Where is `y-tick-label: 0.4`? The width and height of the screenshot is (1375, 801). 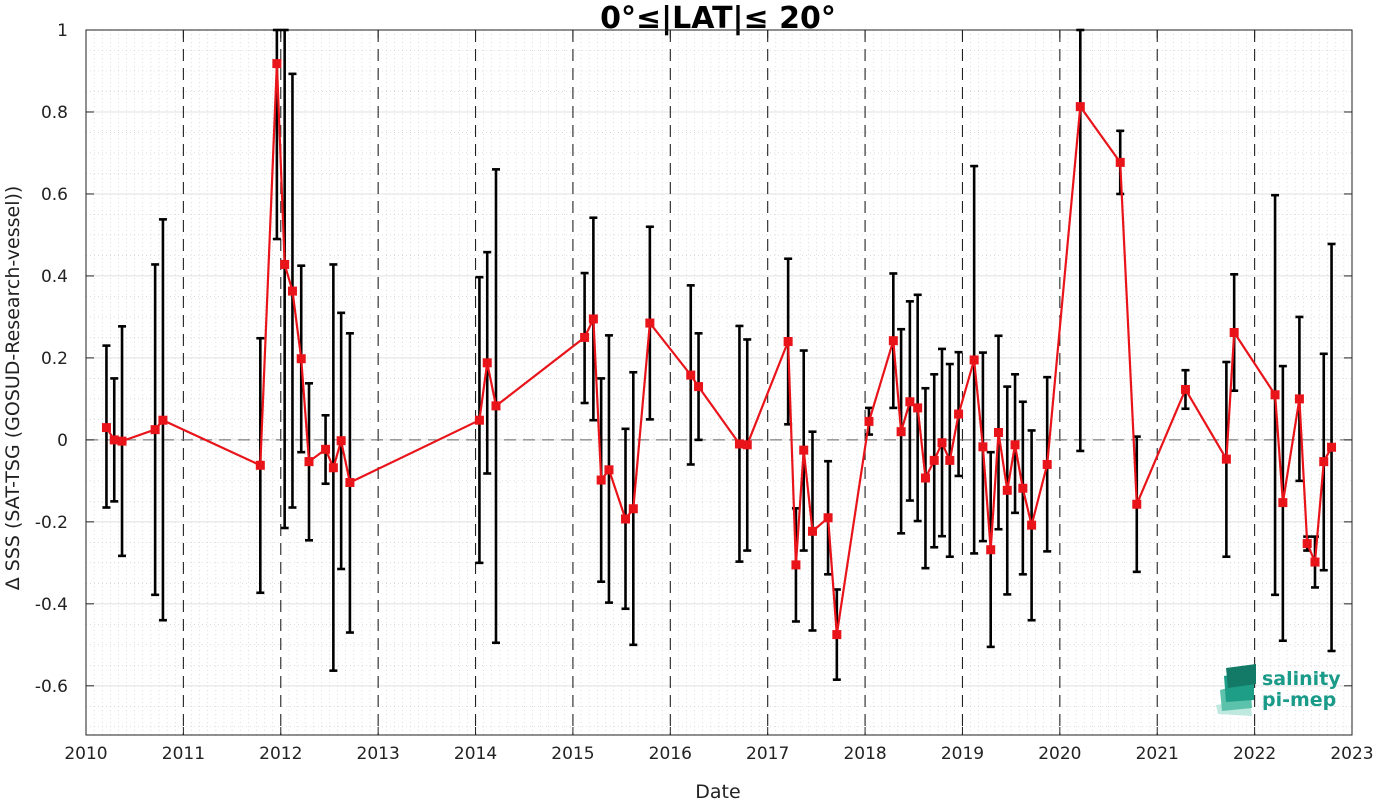
y-tick-label: 0.4 is located at coordinates (54, 277).